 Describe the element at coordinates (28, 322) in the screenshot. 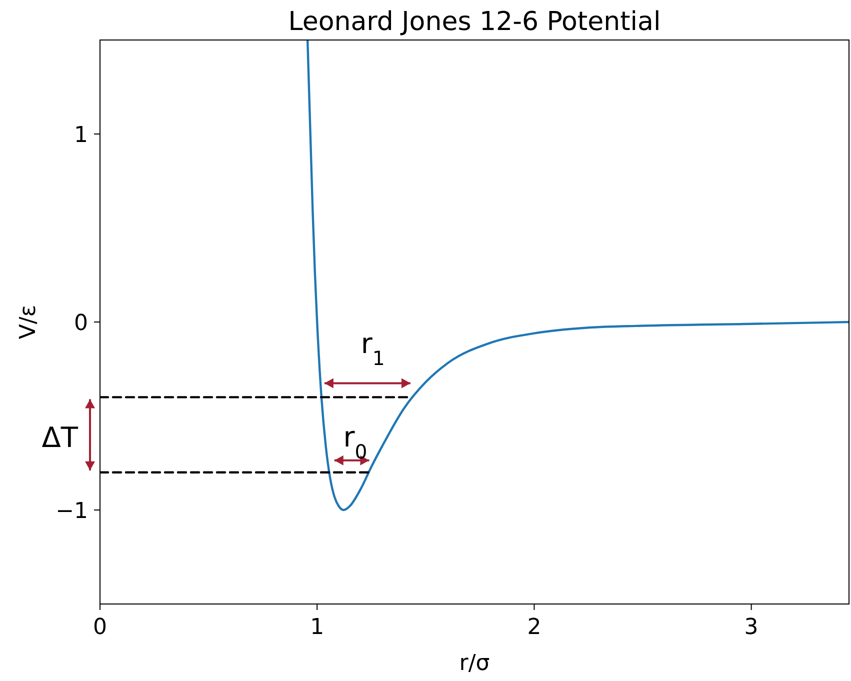

I see `y-axis-title: V/ε` at that location.